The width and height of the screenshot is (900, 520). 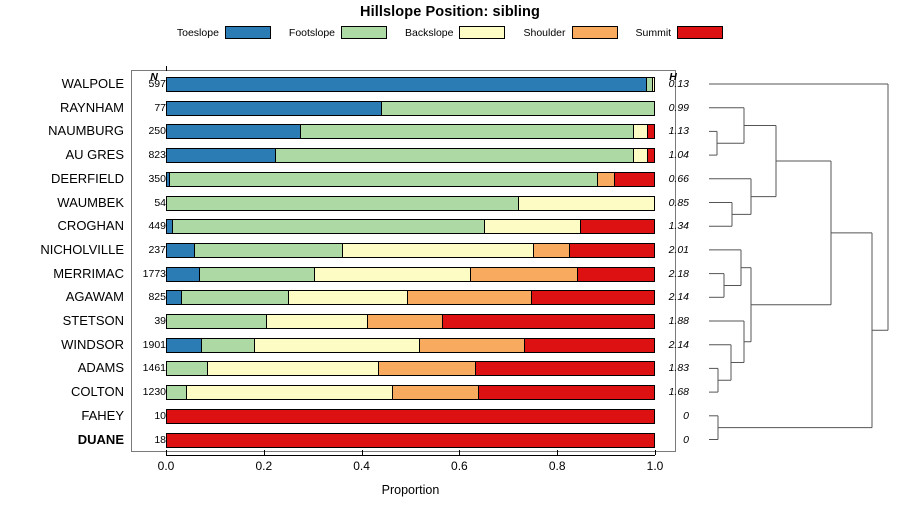 What do you see at coordinates (482, 32) in the screenshot?
I see `legend-swatch-backslope` at bounding box center [482, 32].